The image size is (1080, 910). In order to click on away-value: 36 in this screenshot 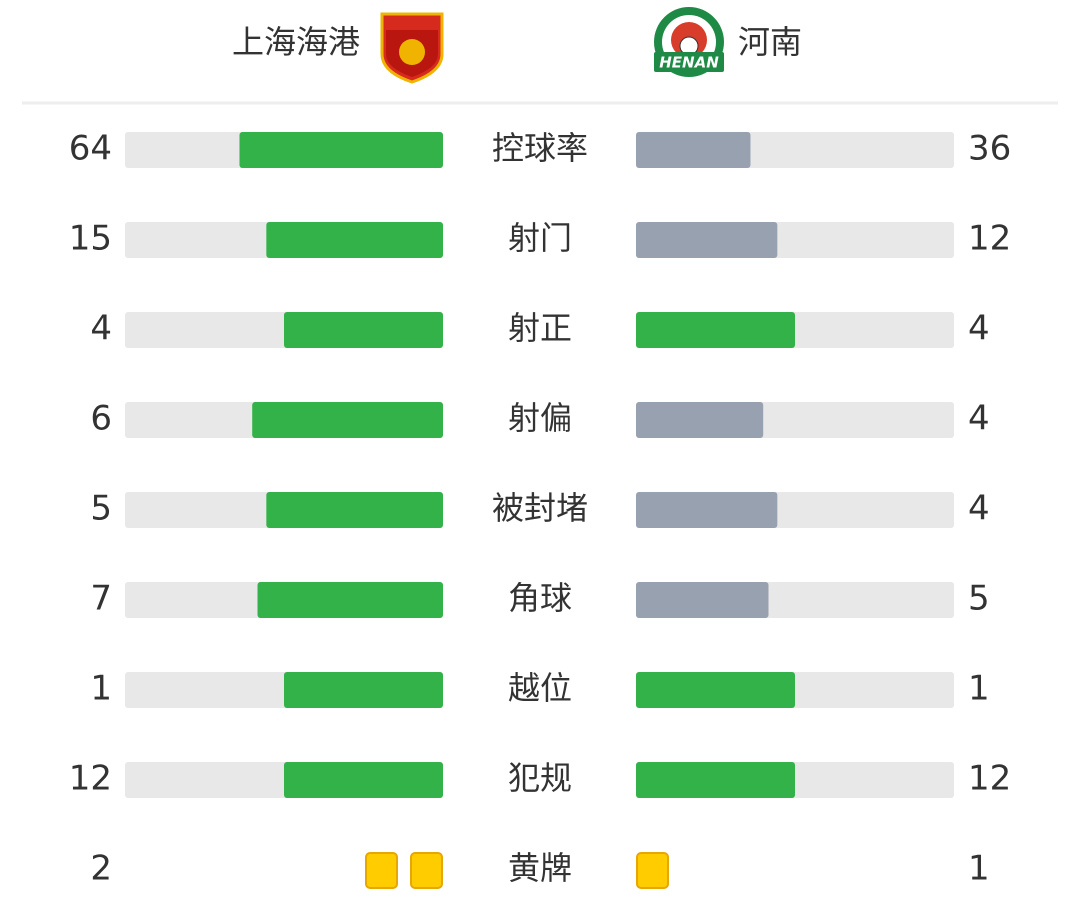, I will do `click(989, 149)`.